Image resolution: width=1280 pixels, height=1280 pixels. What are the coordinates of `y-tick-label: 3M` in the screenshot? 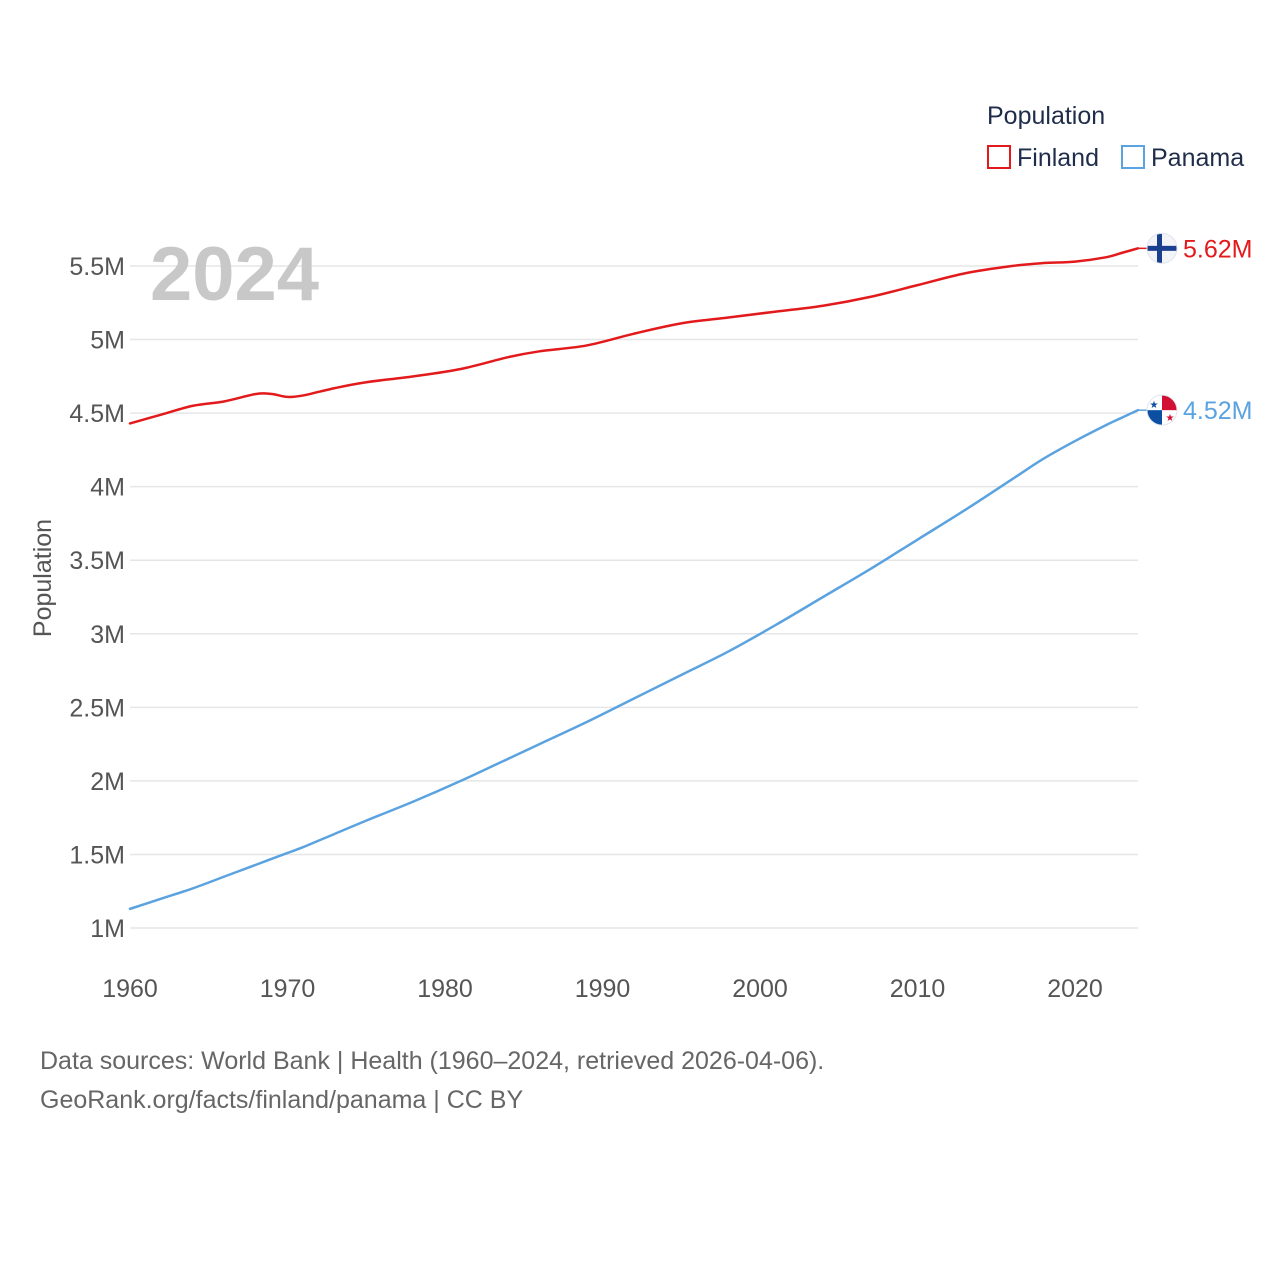 It's located at (107, 635).